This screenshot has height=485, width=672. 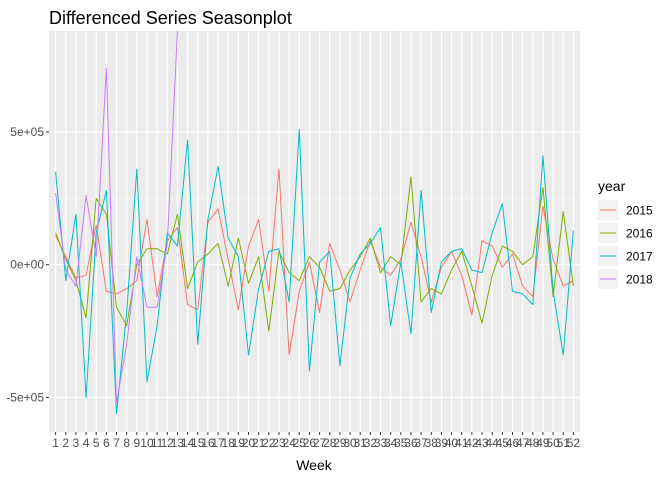 I want to click on x-tick-label: 29, so click(x=340, y=443).